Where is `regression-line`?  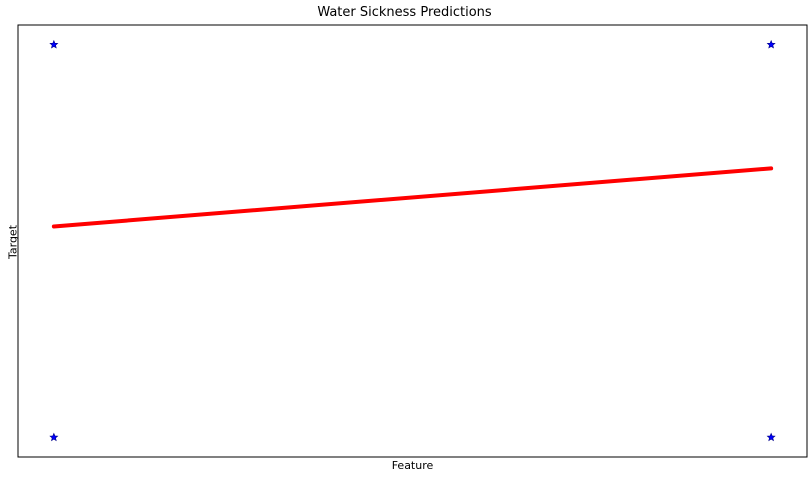 regression-line is located at coordinates (412, 197).